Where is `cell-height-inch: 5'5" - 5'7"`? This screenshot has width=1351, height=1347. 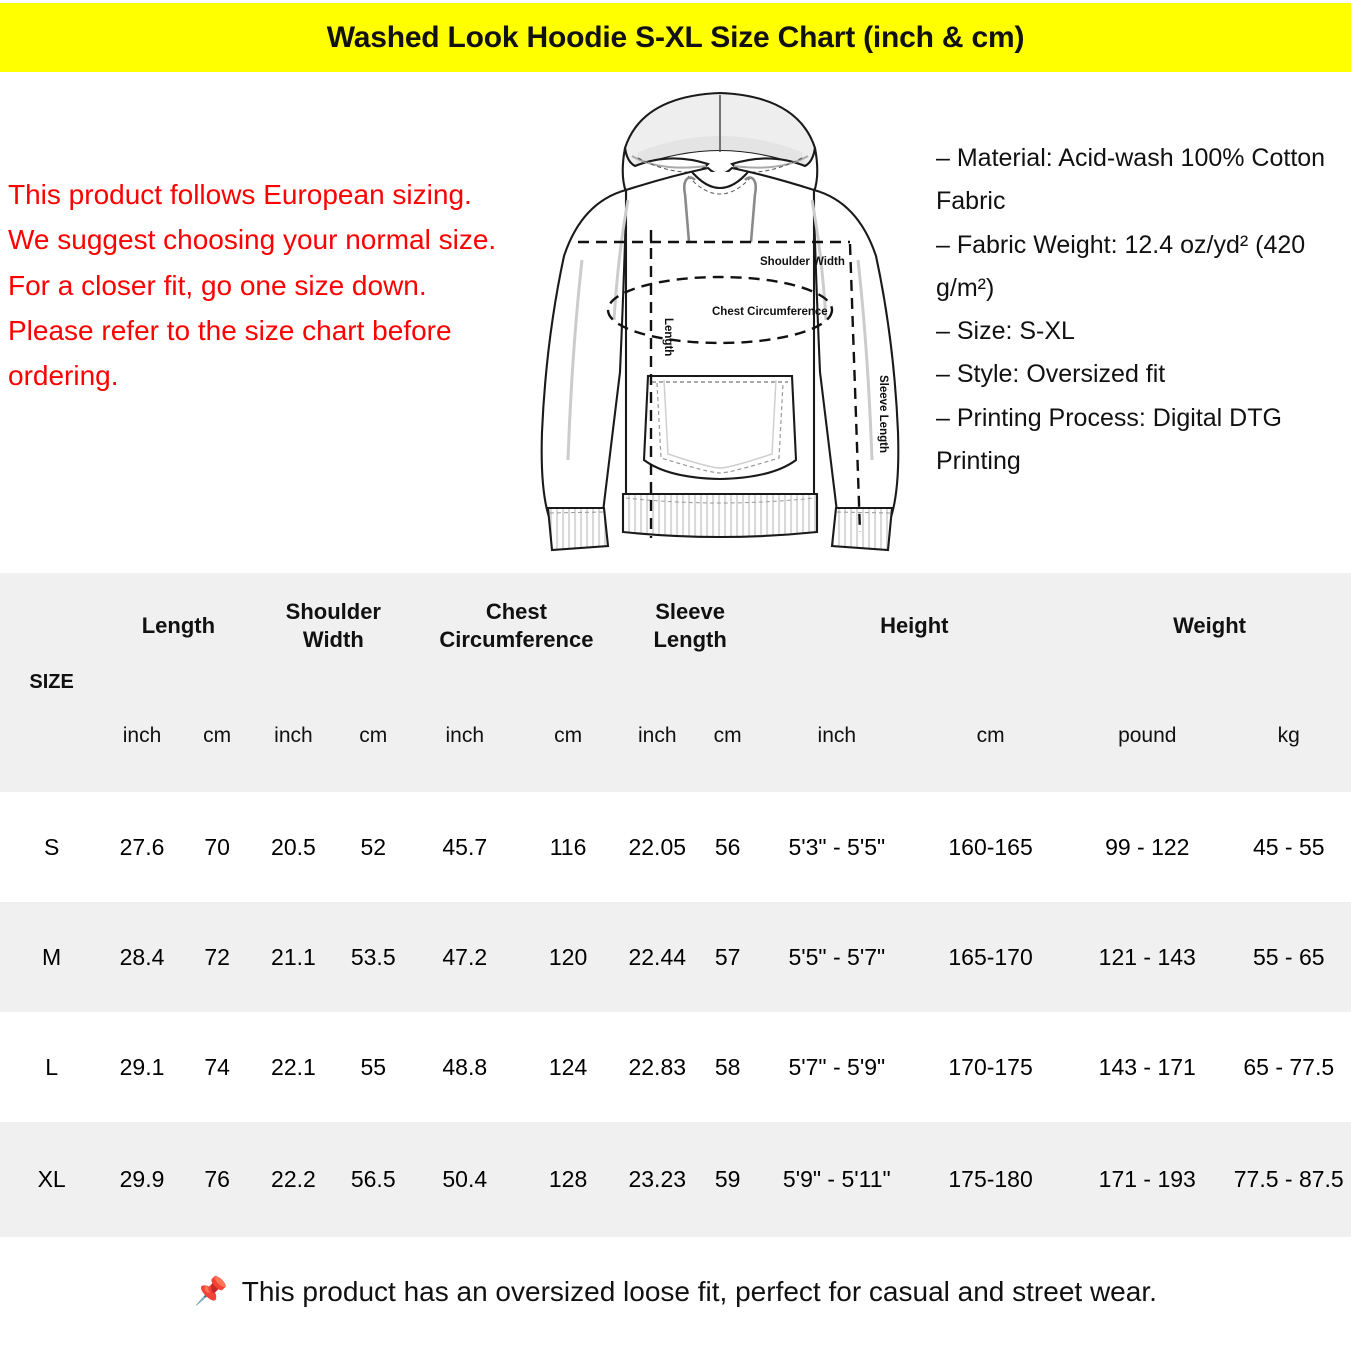 cell-height-inch: 5'5" - 5'7" is located at coordinates (837, 956).